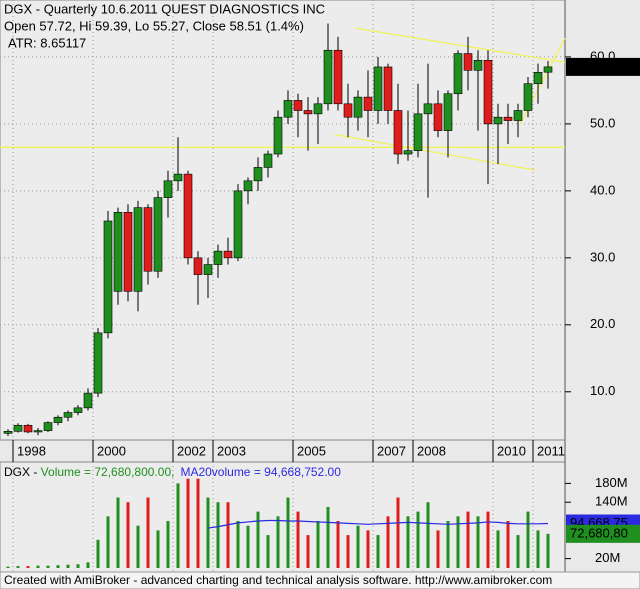 The image size is (640, 589). What do you see at coordinates (391, 450) in the screenshot?
I see `x-tick-label: 2007` at bounding box center [391, 450].